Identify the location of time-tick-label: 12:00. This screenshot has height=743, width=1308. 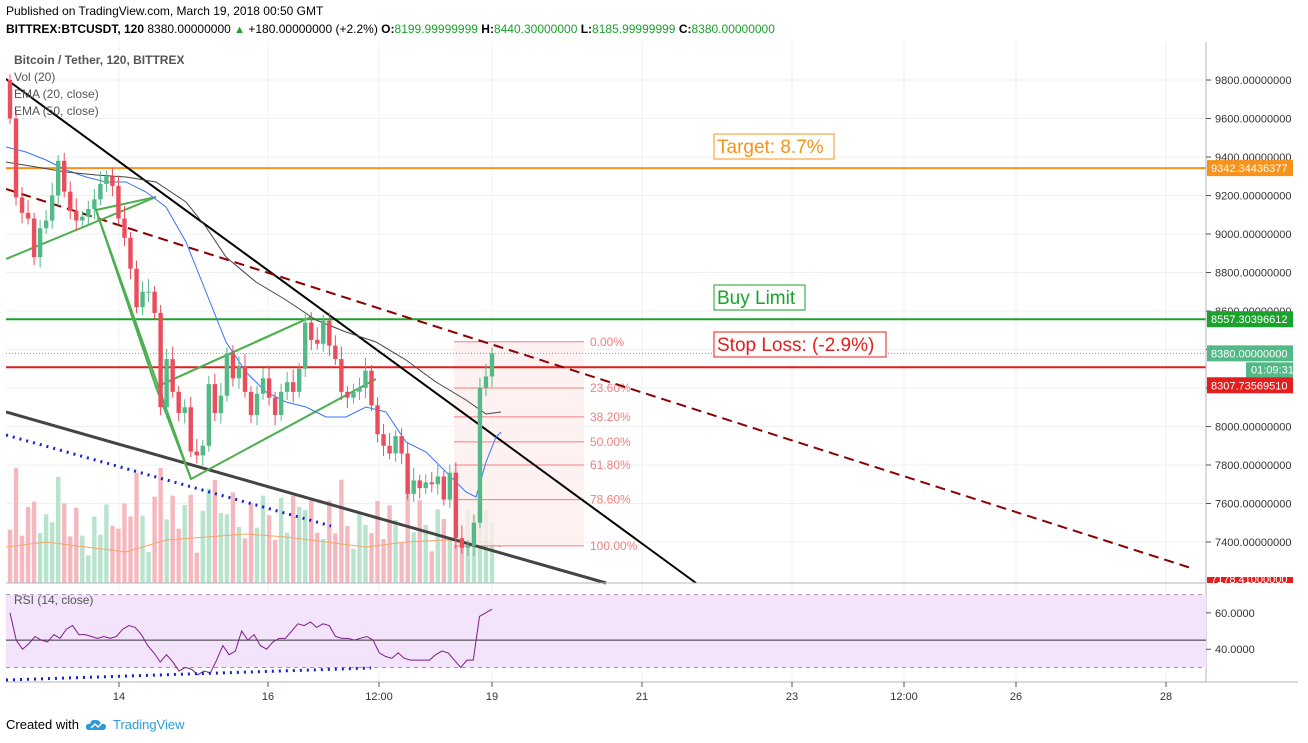
(904, 697).